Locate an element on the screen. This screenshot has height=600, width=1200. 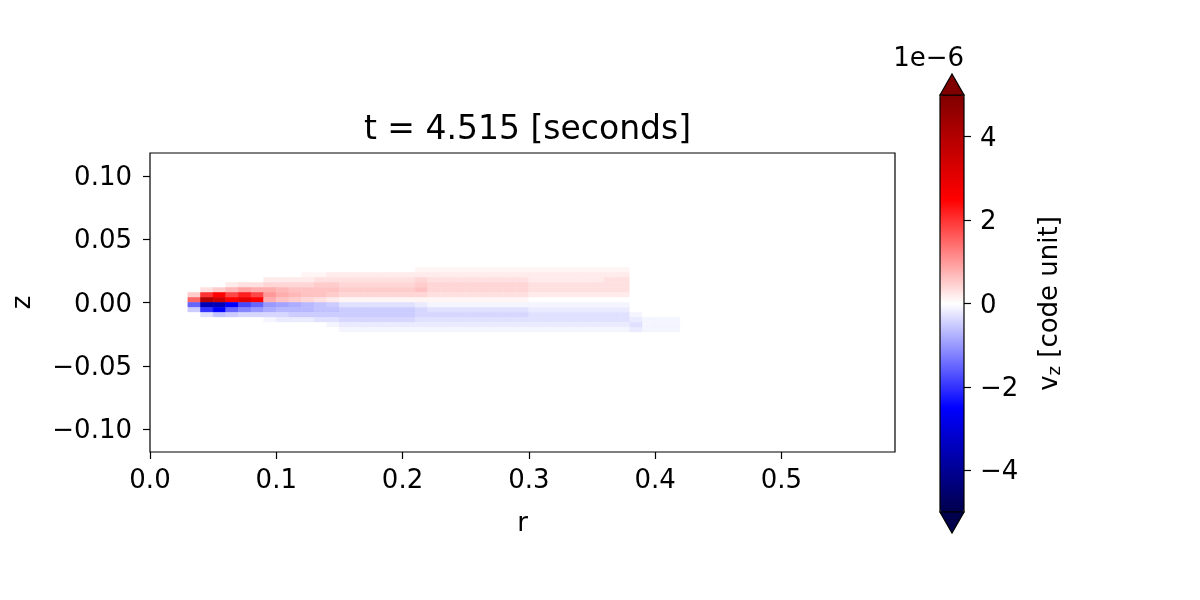
color-bar-title: vz [code unit] is located at coordinates (1048, 303).